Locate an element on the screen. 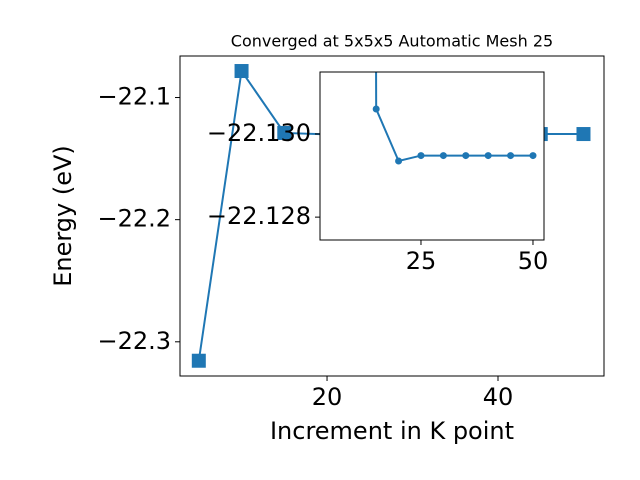 This screenshot has width=640, height=480. chart-title: Converged at 5x5x5 Automatic Mesh 25 is located at coordinates (392, 41).